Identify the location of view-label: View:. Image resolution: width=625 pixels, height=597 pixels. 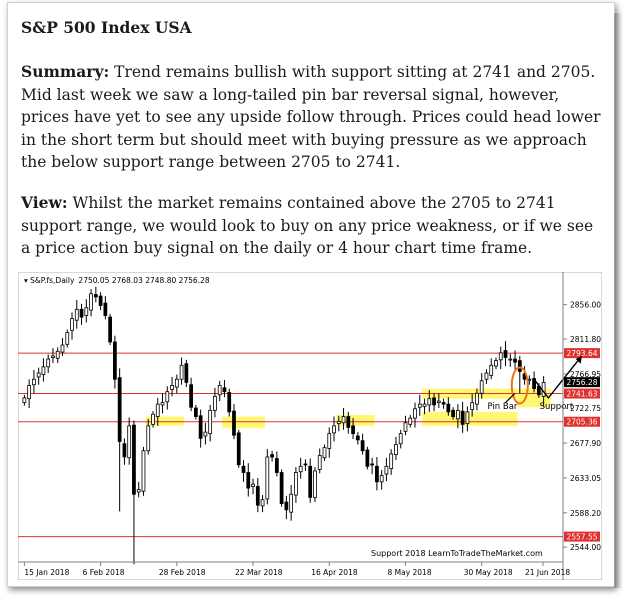
(44, 202).